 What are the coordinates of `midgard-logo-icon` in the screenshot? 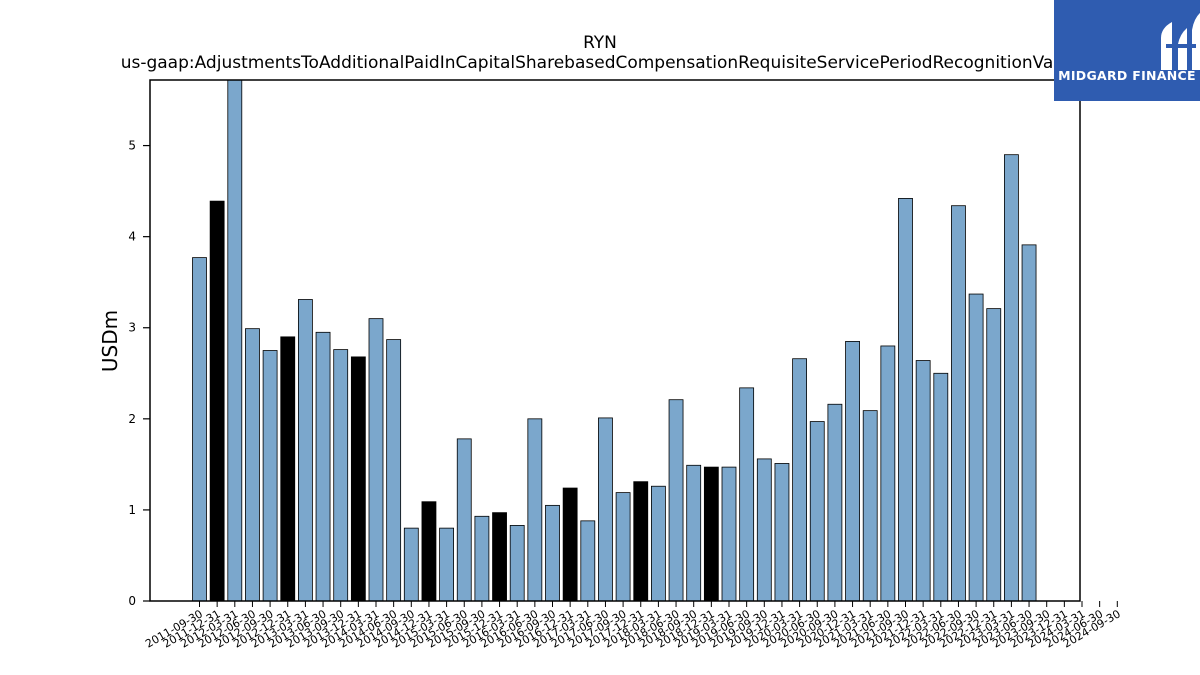 It's located at (1180, 41).